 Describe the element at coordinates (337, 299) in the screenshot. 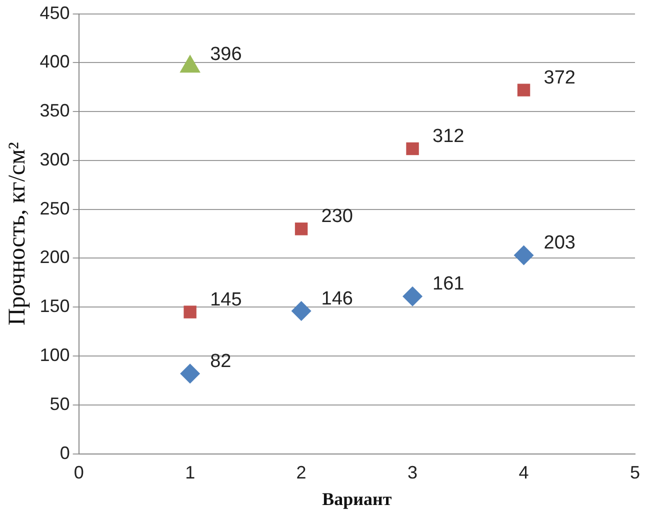

I see `data-label: 146` at that location.